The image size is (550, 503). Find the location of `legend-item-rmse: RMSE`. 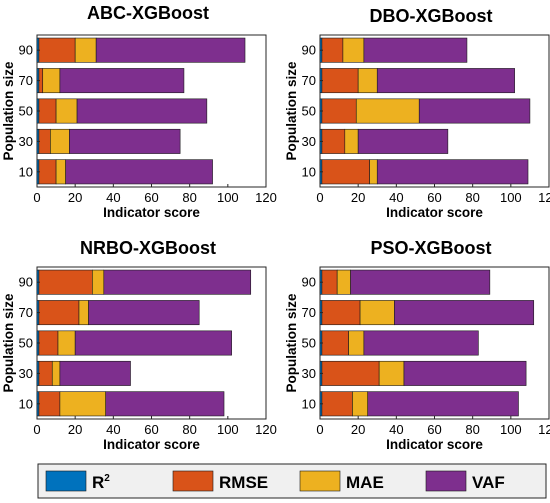

legend-item-rmse: RMSE is located at coordinates (220, 481).